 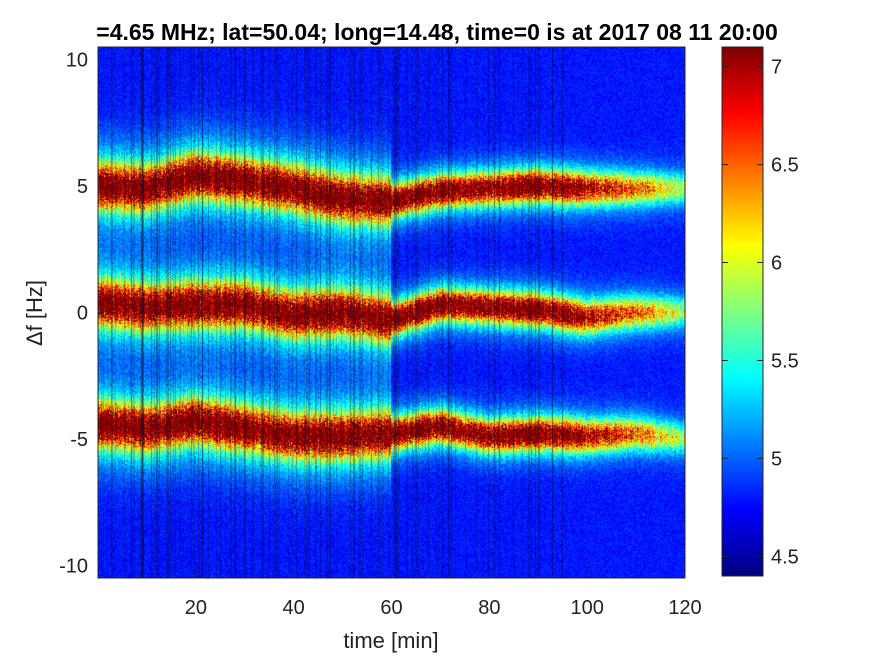 I want to click on colorbar-gradient, so click(x=742, y=311).